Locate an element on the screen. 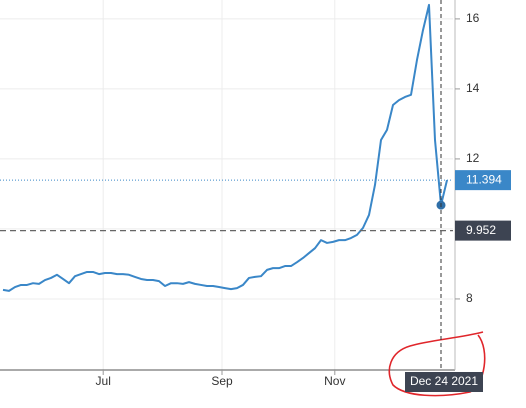  x-tick-label: Nov is located at coordinates (334, 381).